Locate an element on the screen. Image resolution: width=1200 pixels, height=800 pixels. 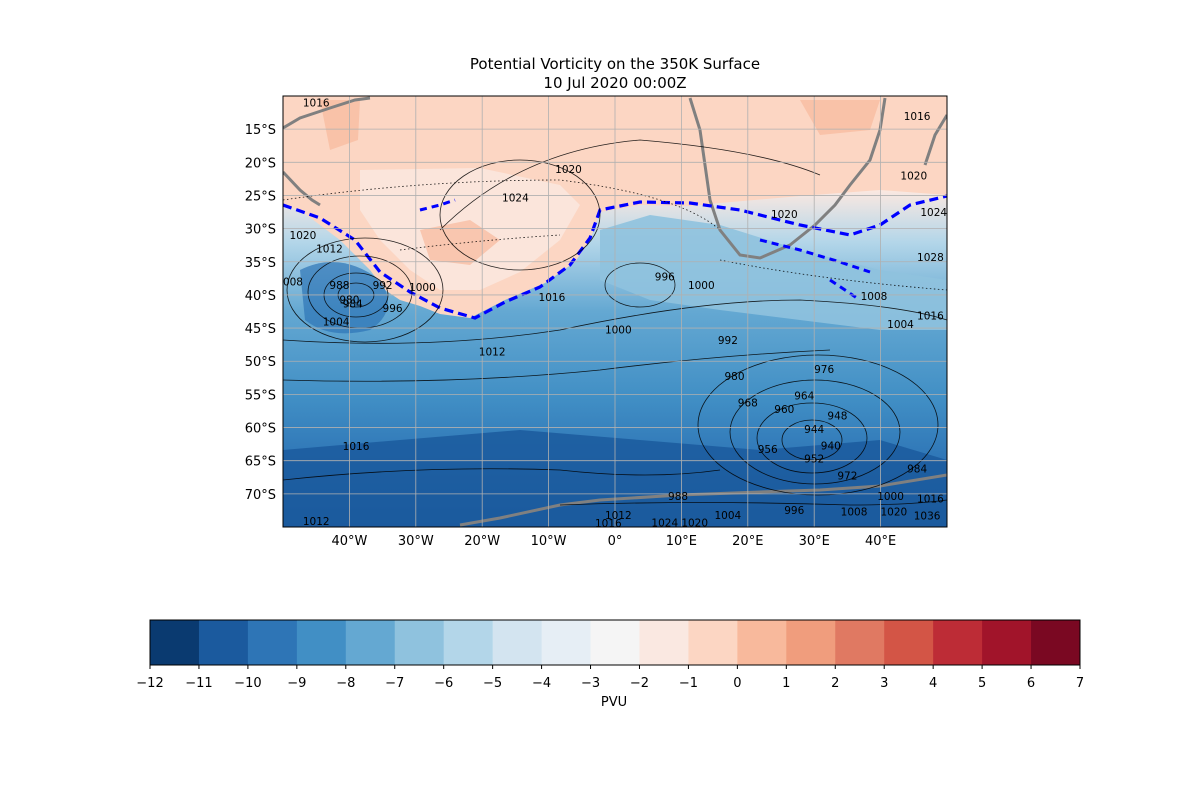
colorbar-tick-label: −5 is located at coordinates (492, 683).